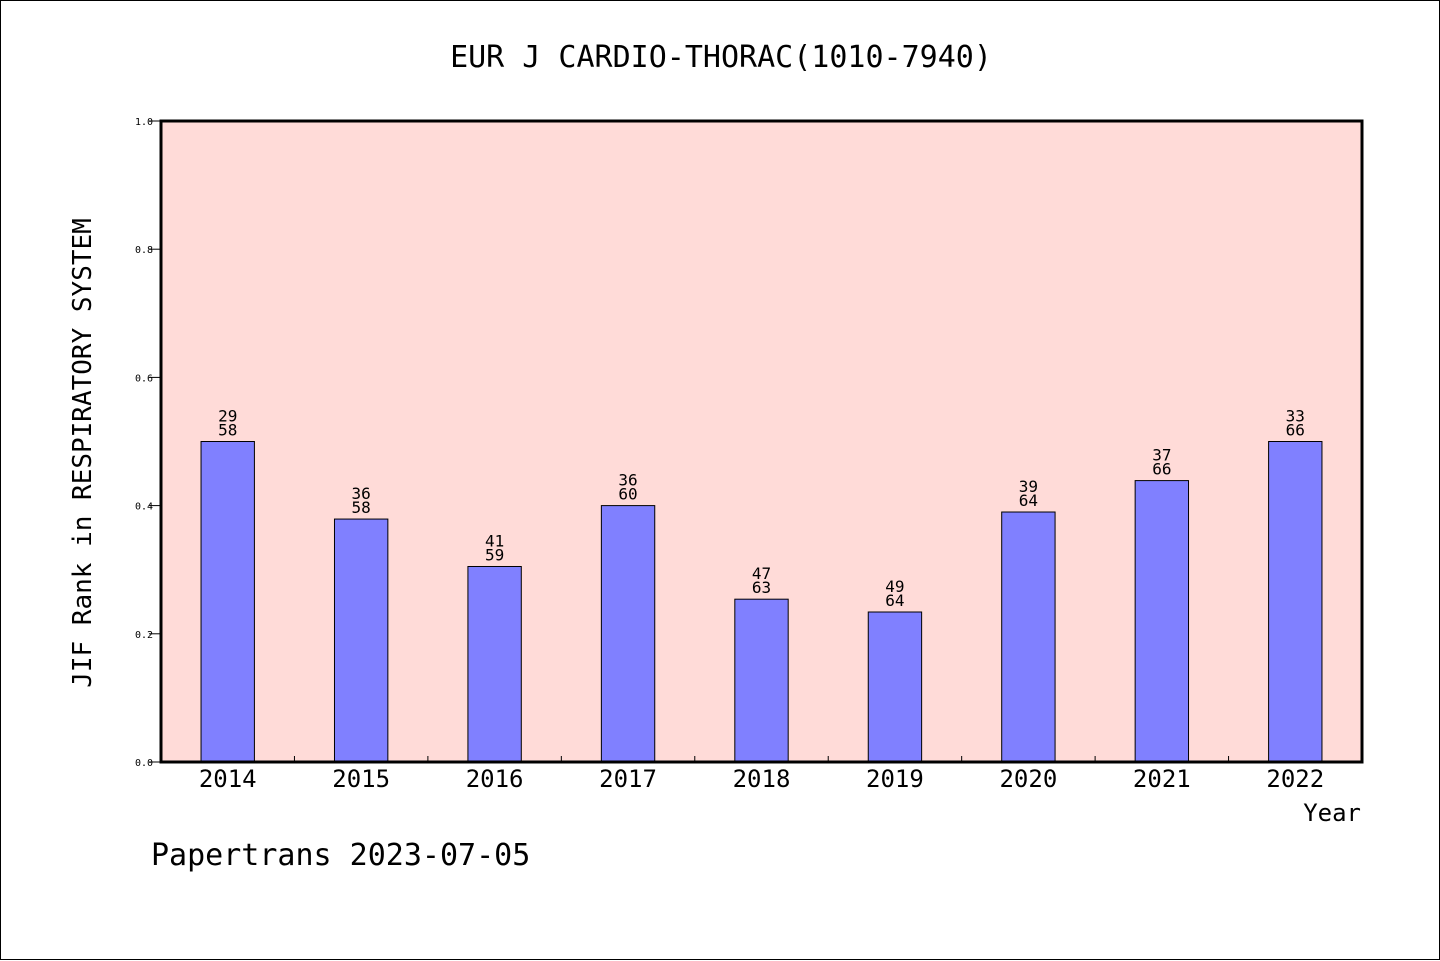  I want to click on x-tick-label: 2016, so click(495, 779).